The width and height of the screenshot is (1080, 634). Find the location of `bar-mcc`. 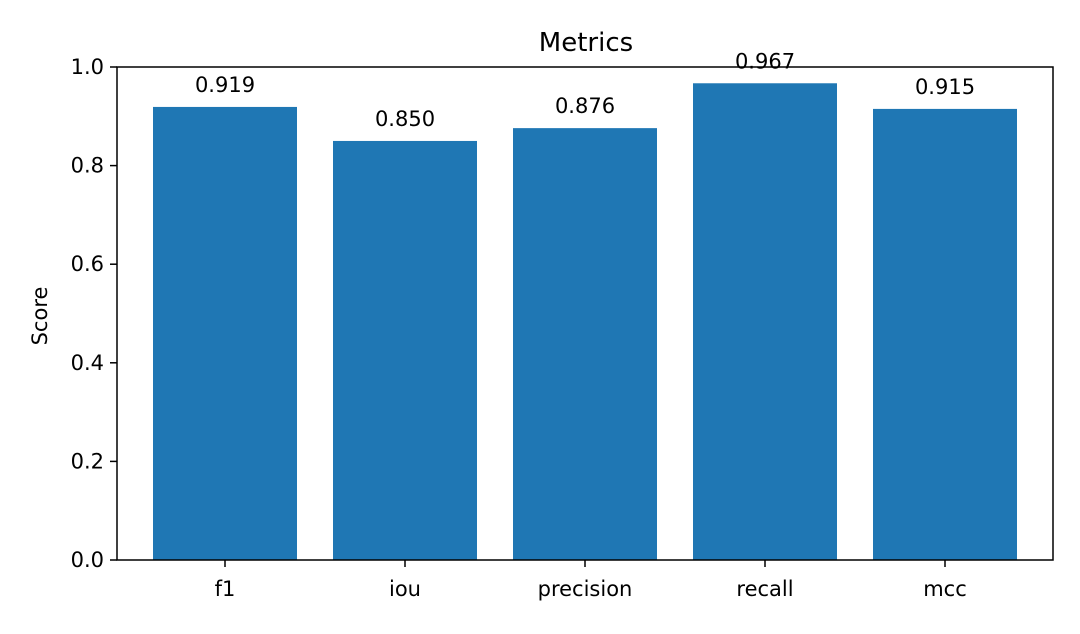

bar-mcc is located at coordinates (945, 334).